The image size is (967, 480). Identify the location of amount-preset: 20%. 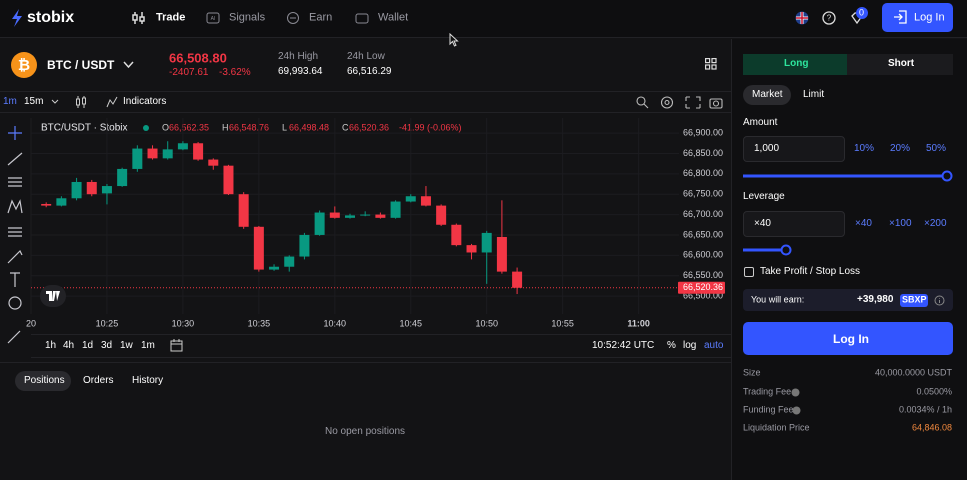
(900, 148).